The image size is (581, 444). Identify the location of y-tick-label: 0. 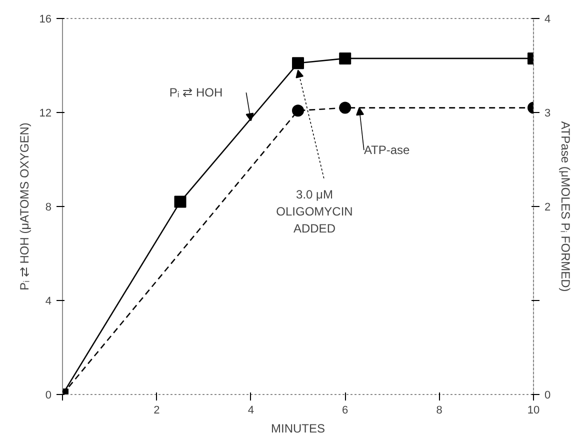
(48, 396).